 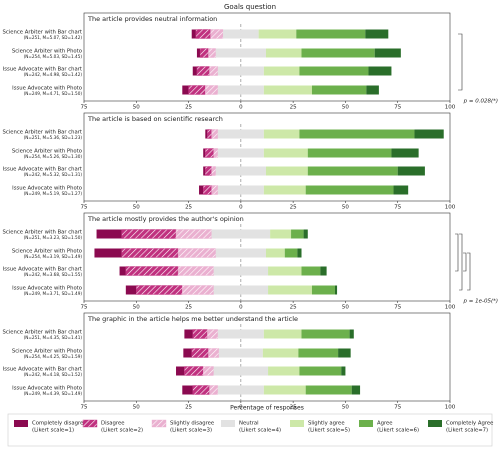 I want to click on category-label: Issue Advocate with Bar chart, so click(x=42, y=370).